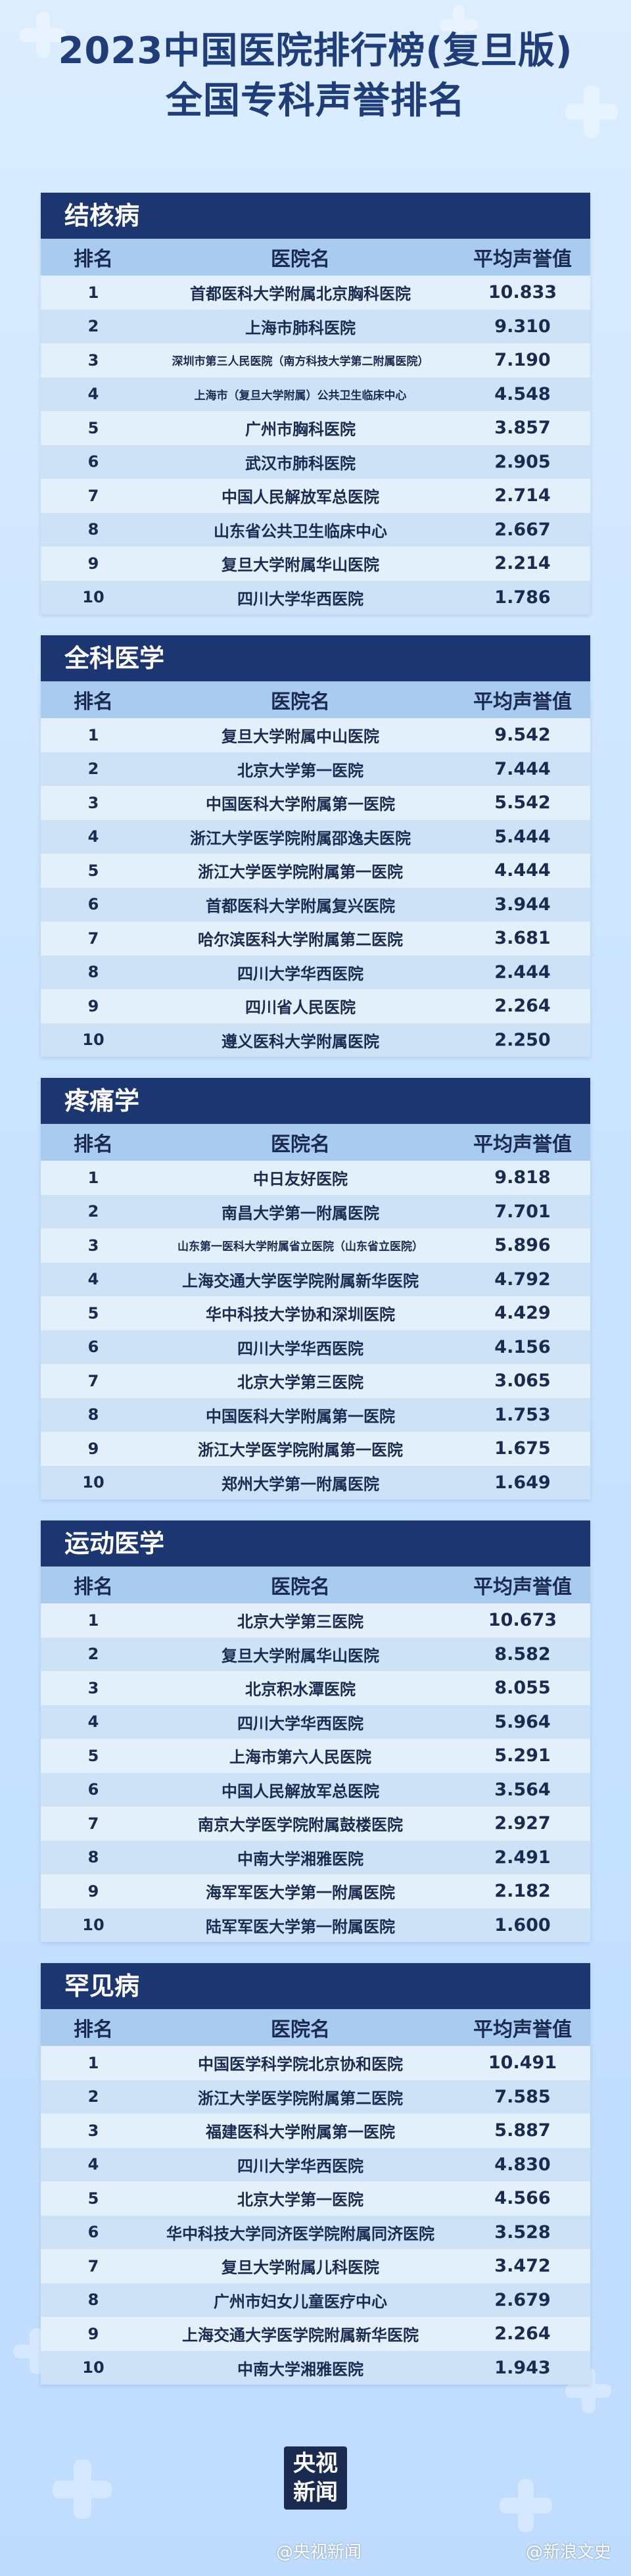 The height and width of the screenshot is (2576, 631). I want to click on cell-rank: 4, so click(93, 2165).